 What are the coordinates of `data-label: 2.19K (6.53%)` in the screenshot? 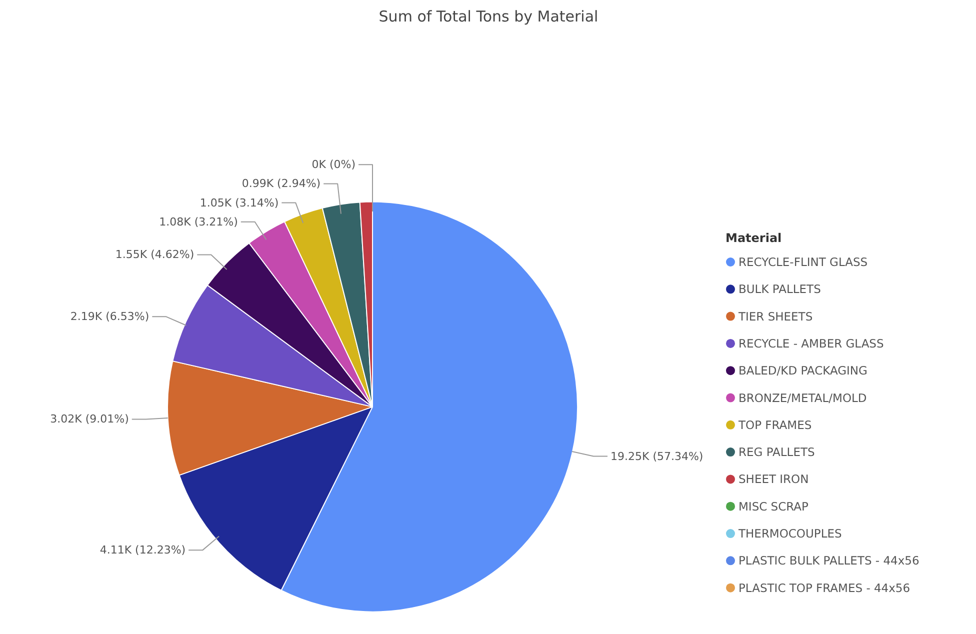 It's located at (110, 317).